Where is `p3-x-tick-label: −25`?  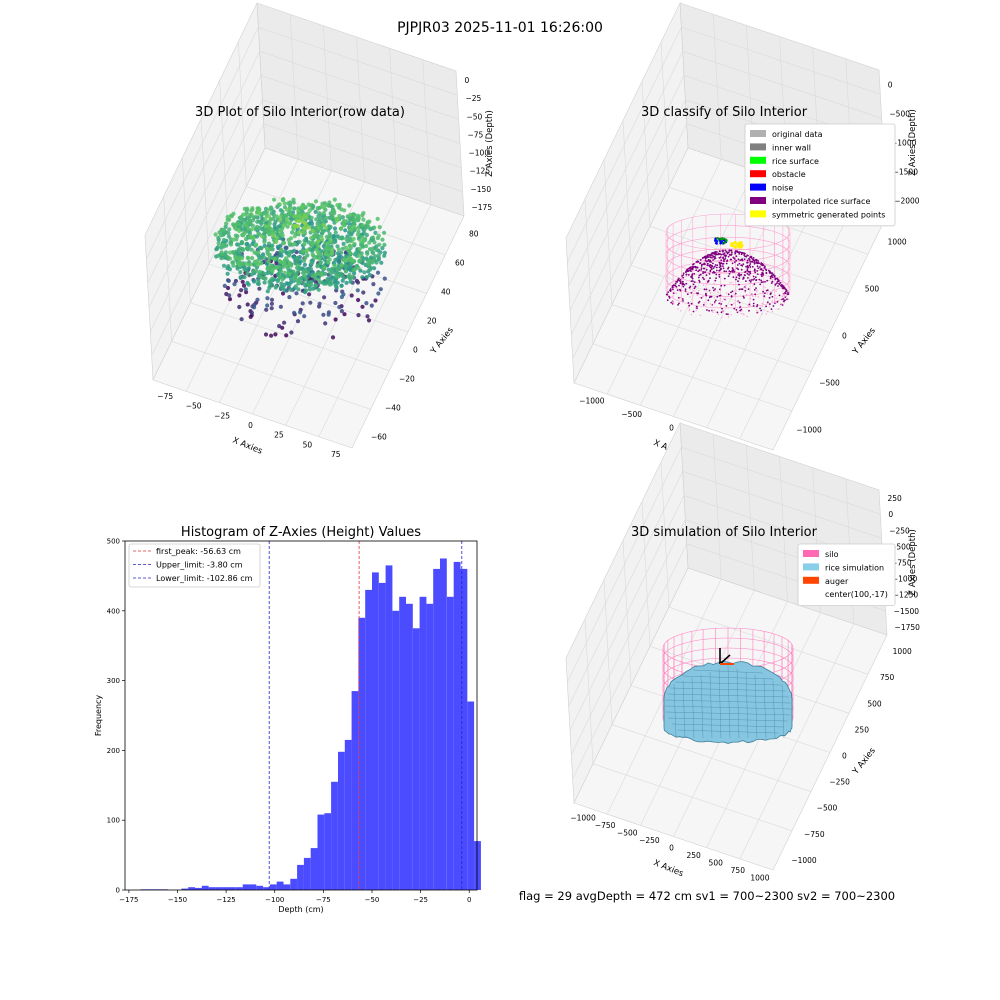 p3-x-tick-label: −25 is located at coordinates (420, 900).